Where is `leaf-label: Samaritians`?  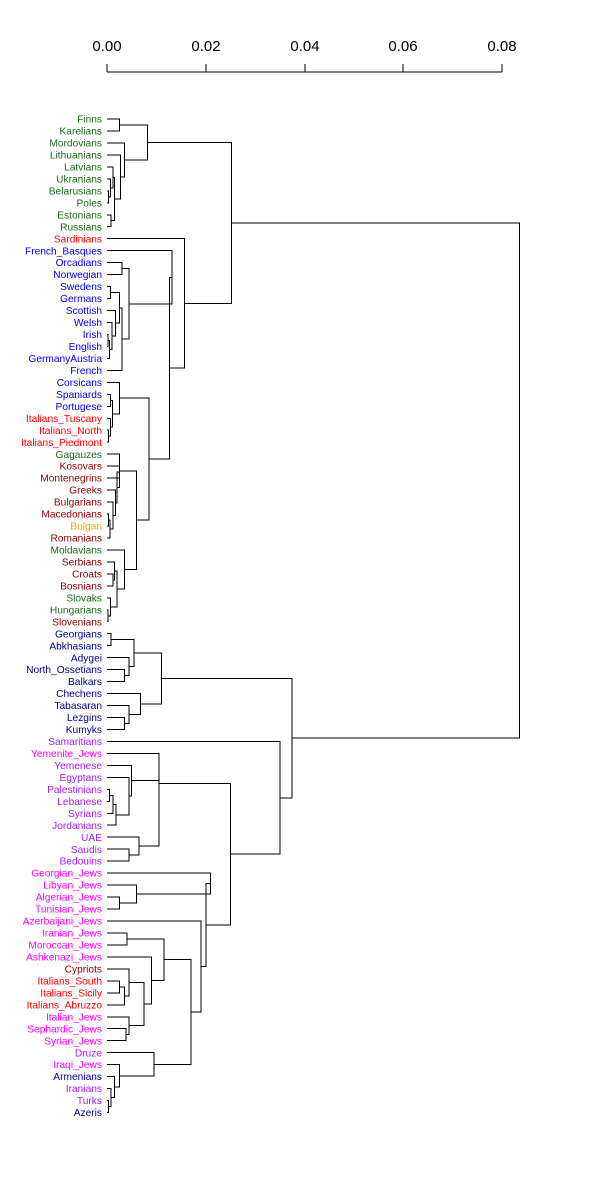
leaf-label: Samaritians is located at coordinates (75, 742).